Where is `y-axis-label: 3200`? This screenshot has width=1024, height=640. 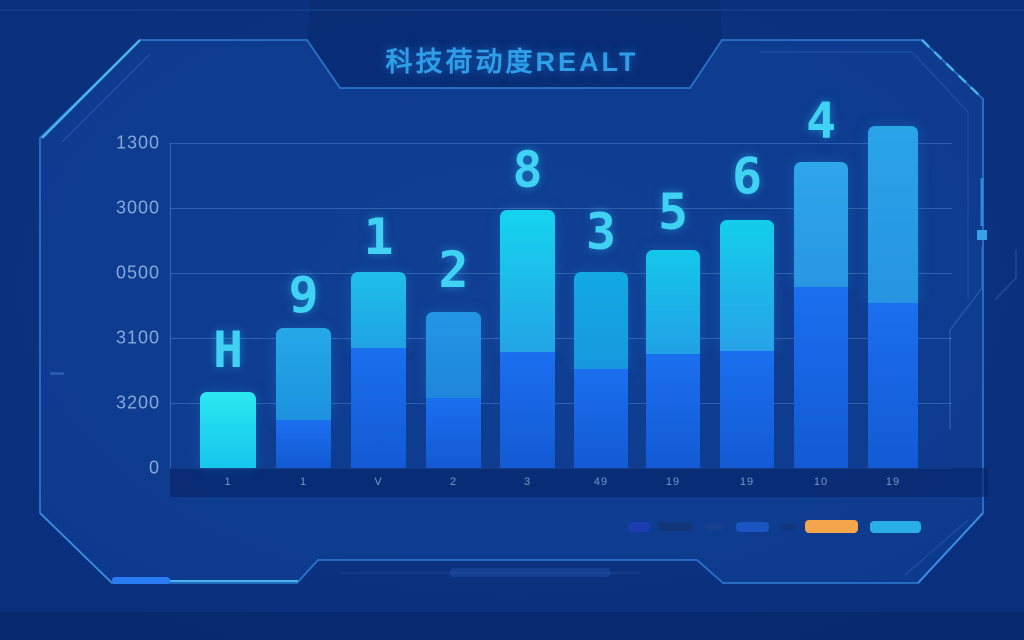 y-axis-label: 3200 is located at coordinates (137, 402).